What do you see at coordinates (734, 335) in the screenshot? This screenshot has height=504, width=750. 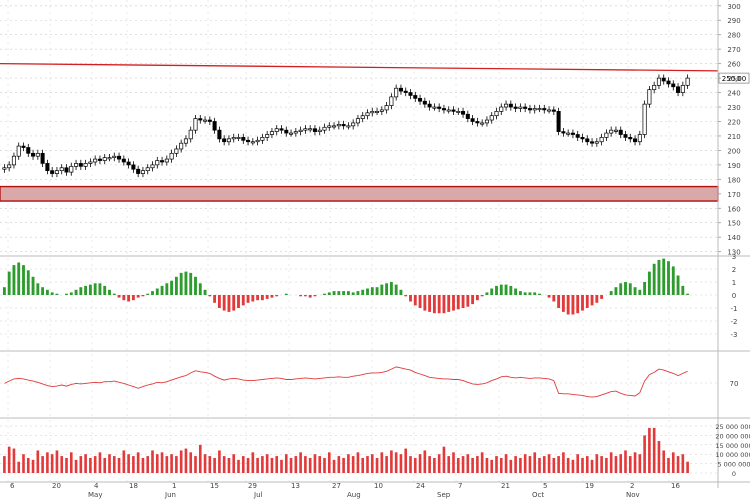 I see `oscillator-tick-label: -3` at bounding box center [734, 335].